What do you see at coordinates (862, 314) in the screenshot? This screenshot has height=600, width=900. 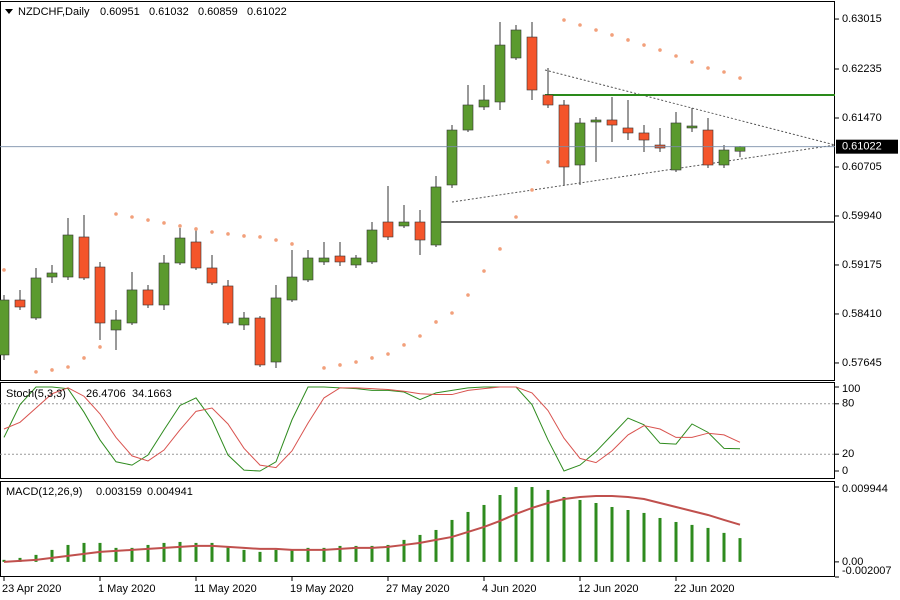 I see `y-tick-label: 0.58410` at bounding box center [862, 314].